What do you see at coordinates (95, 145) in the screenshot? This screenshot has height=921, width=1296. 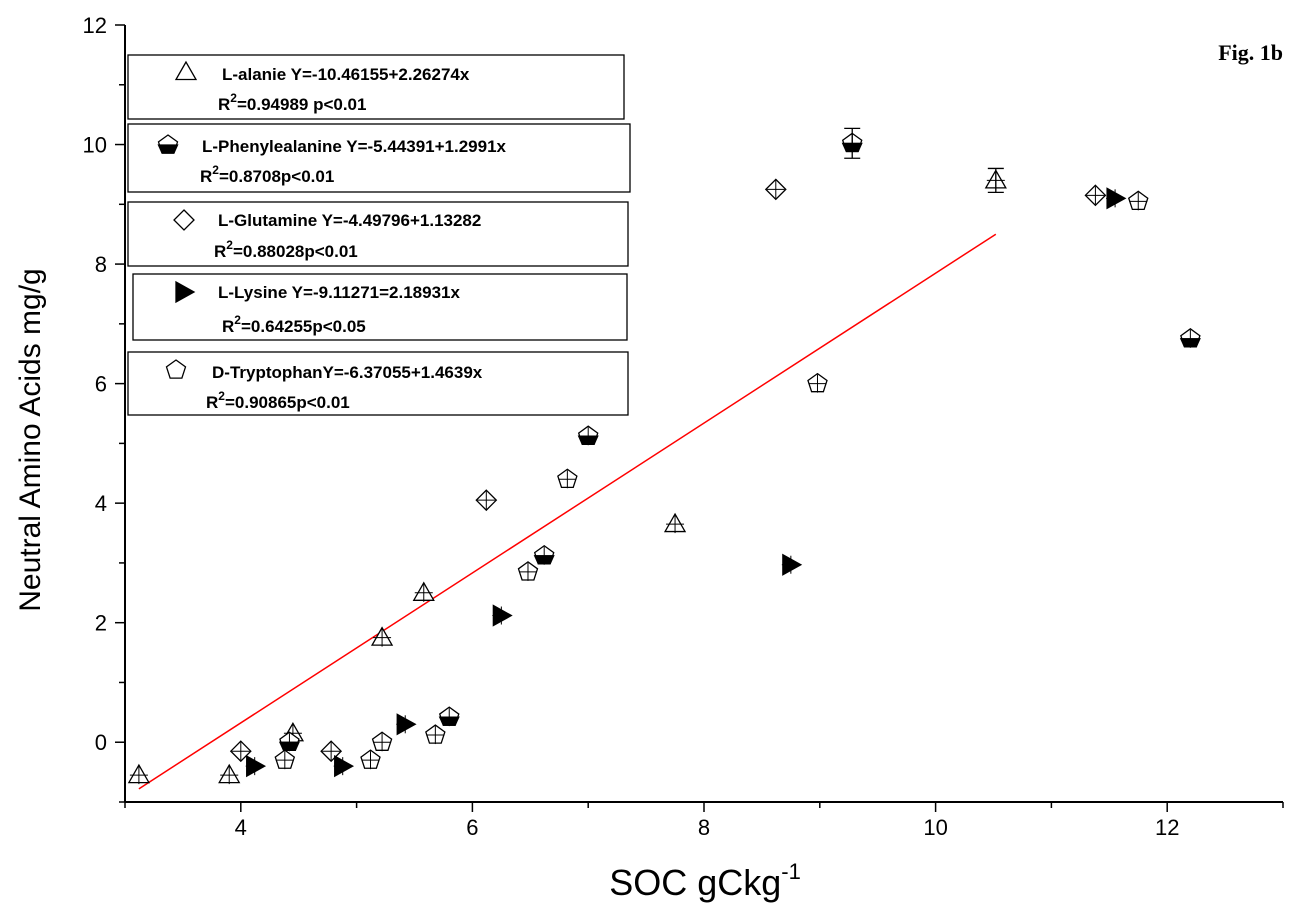 I see `y-tick-label: 10` at bounding box center [95, 145].